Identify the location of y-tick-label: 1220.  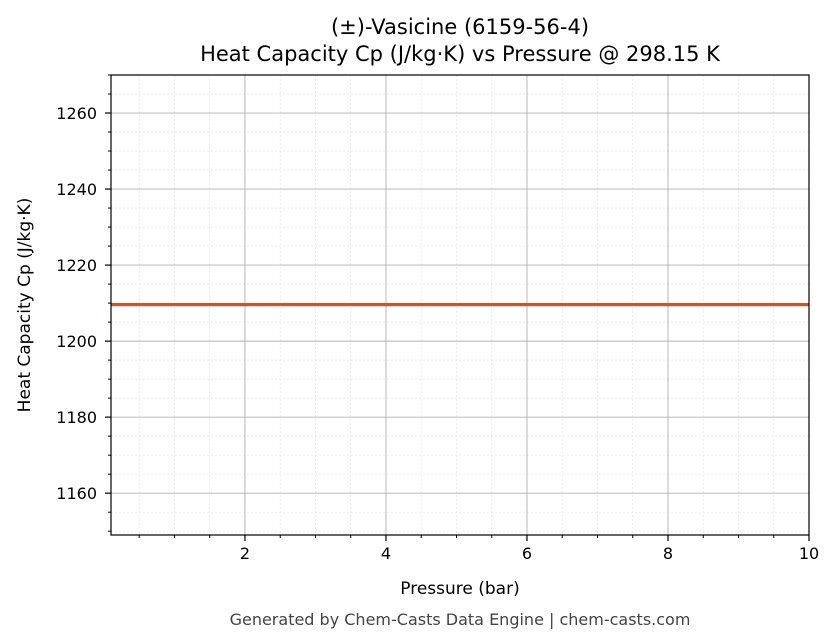
(76, 265).